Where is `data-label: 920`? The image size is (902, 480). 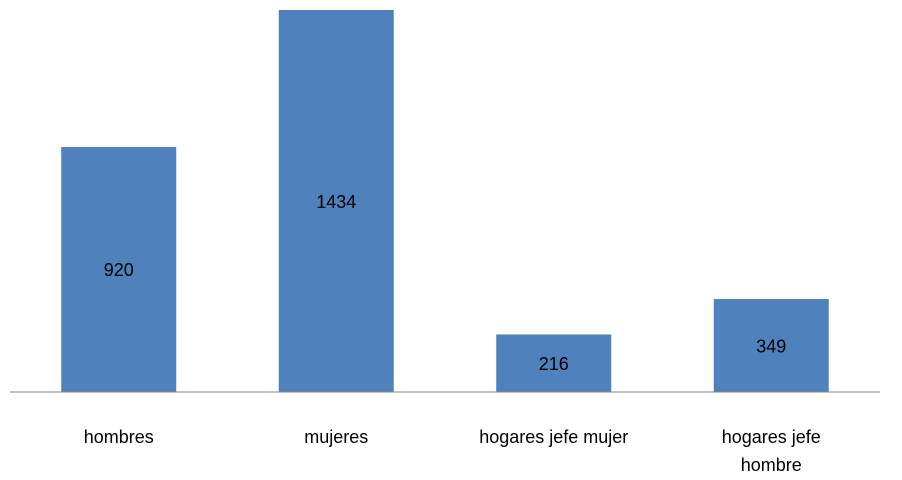 data-label: 920 is located at coordinates (119, 270).